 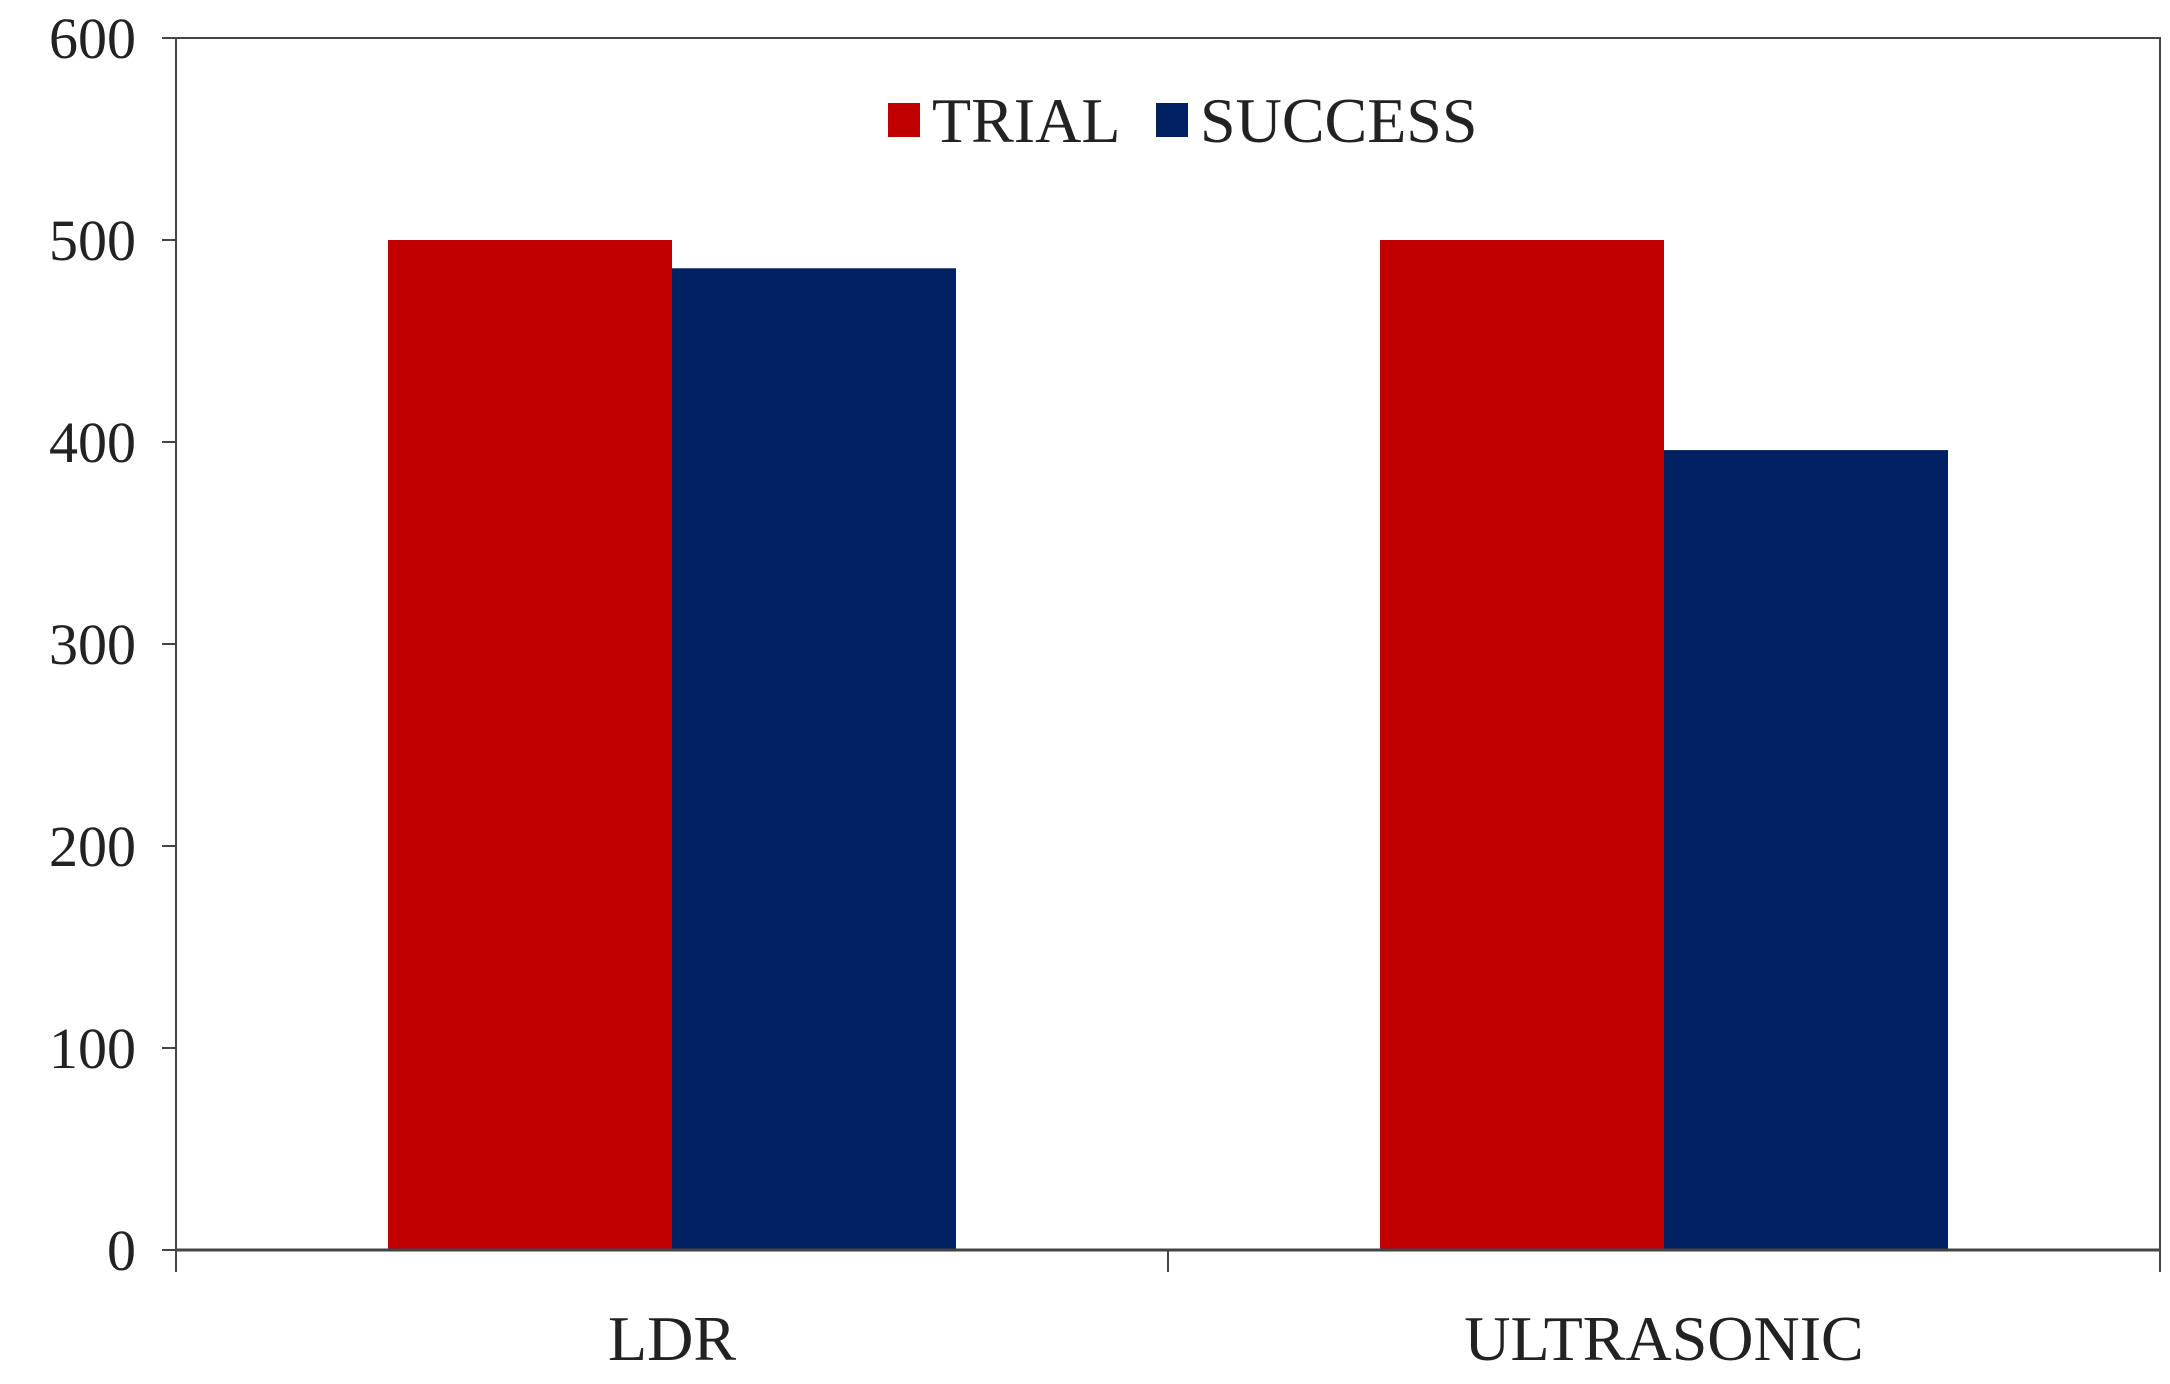 I want to click on bar-success-ultrasonic, so click(x=1806, y=850).